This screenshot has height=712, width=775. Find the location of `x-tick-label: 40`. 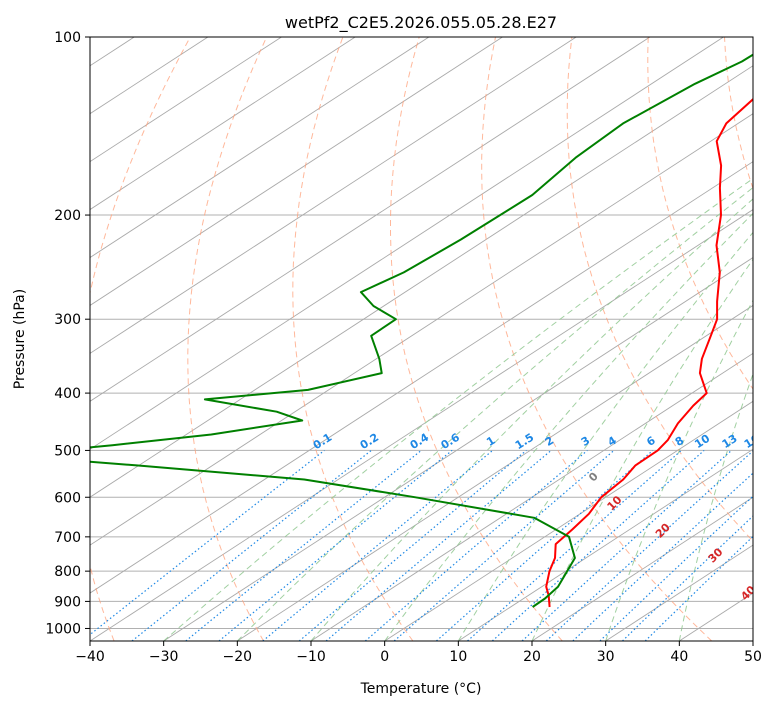

x-tick-label: 40 is located at coordinates (679, 657).